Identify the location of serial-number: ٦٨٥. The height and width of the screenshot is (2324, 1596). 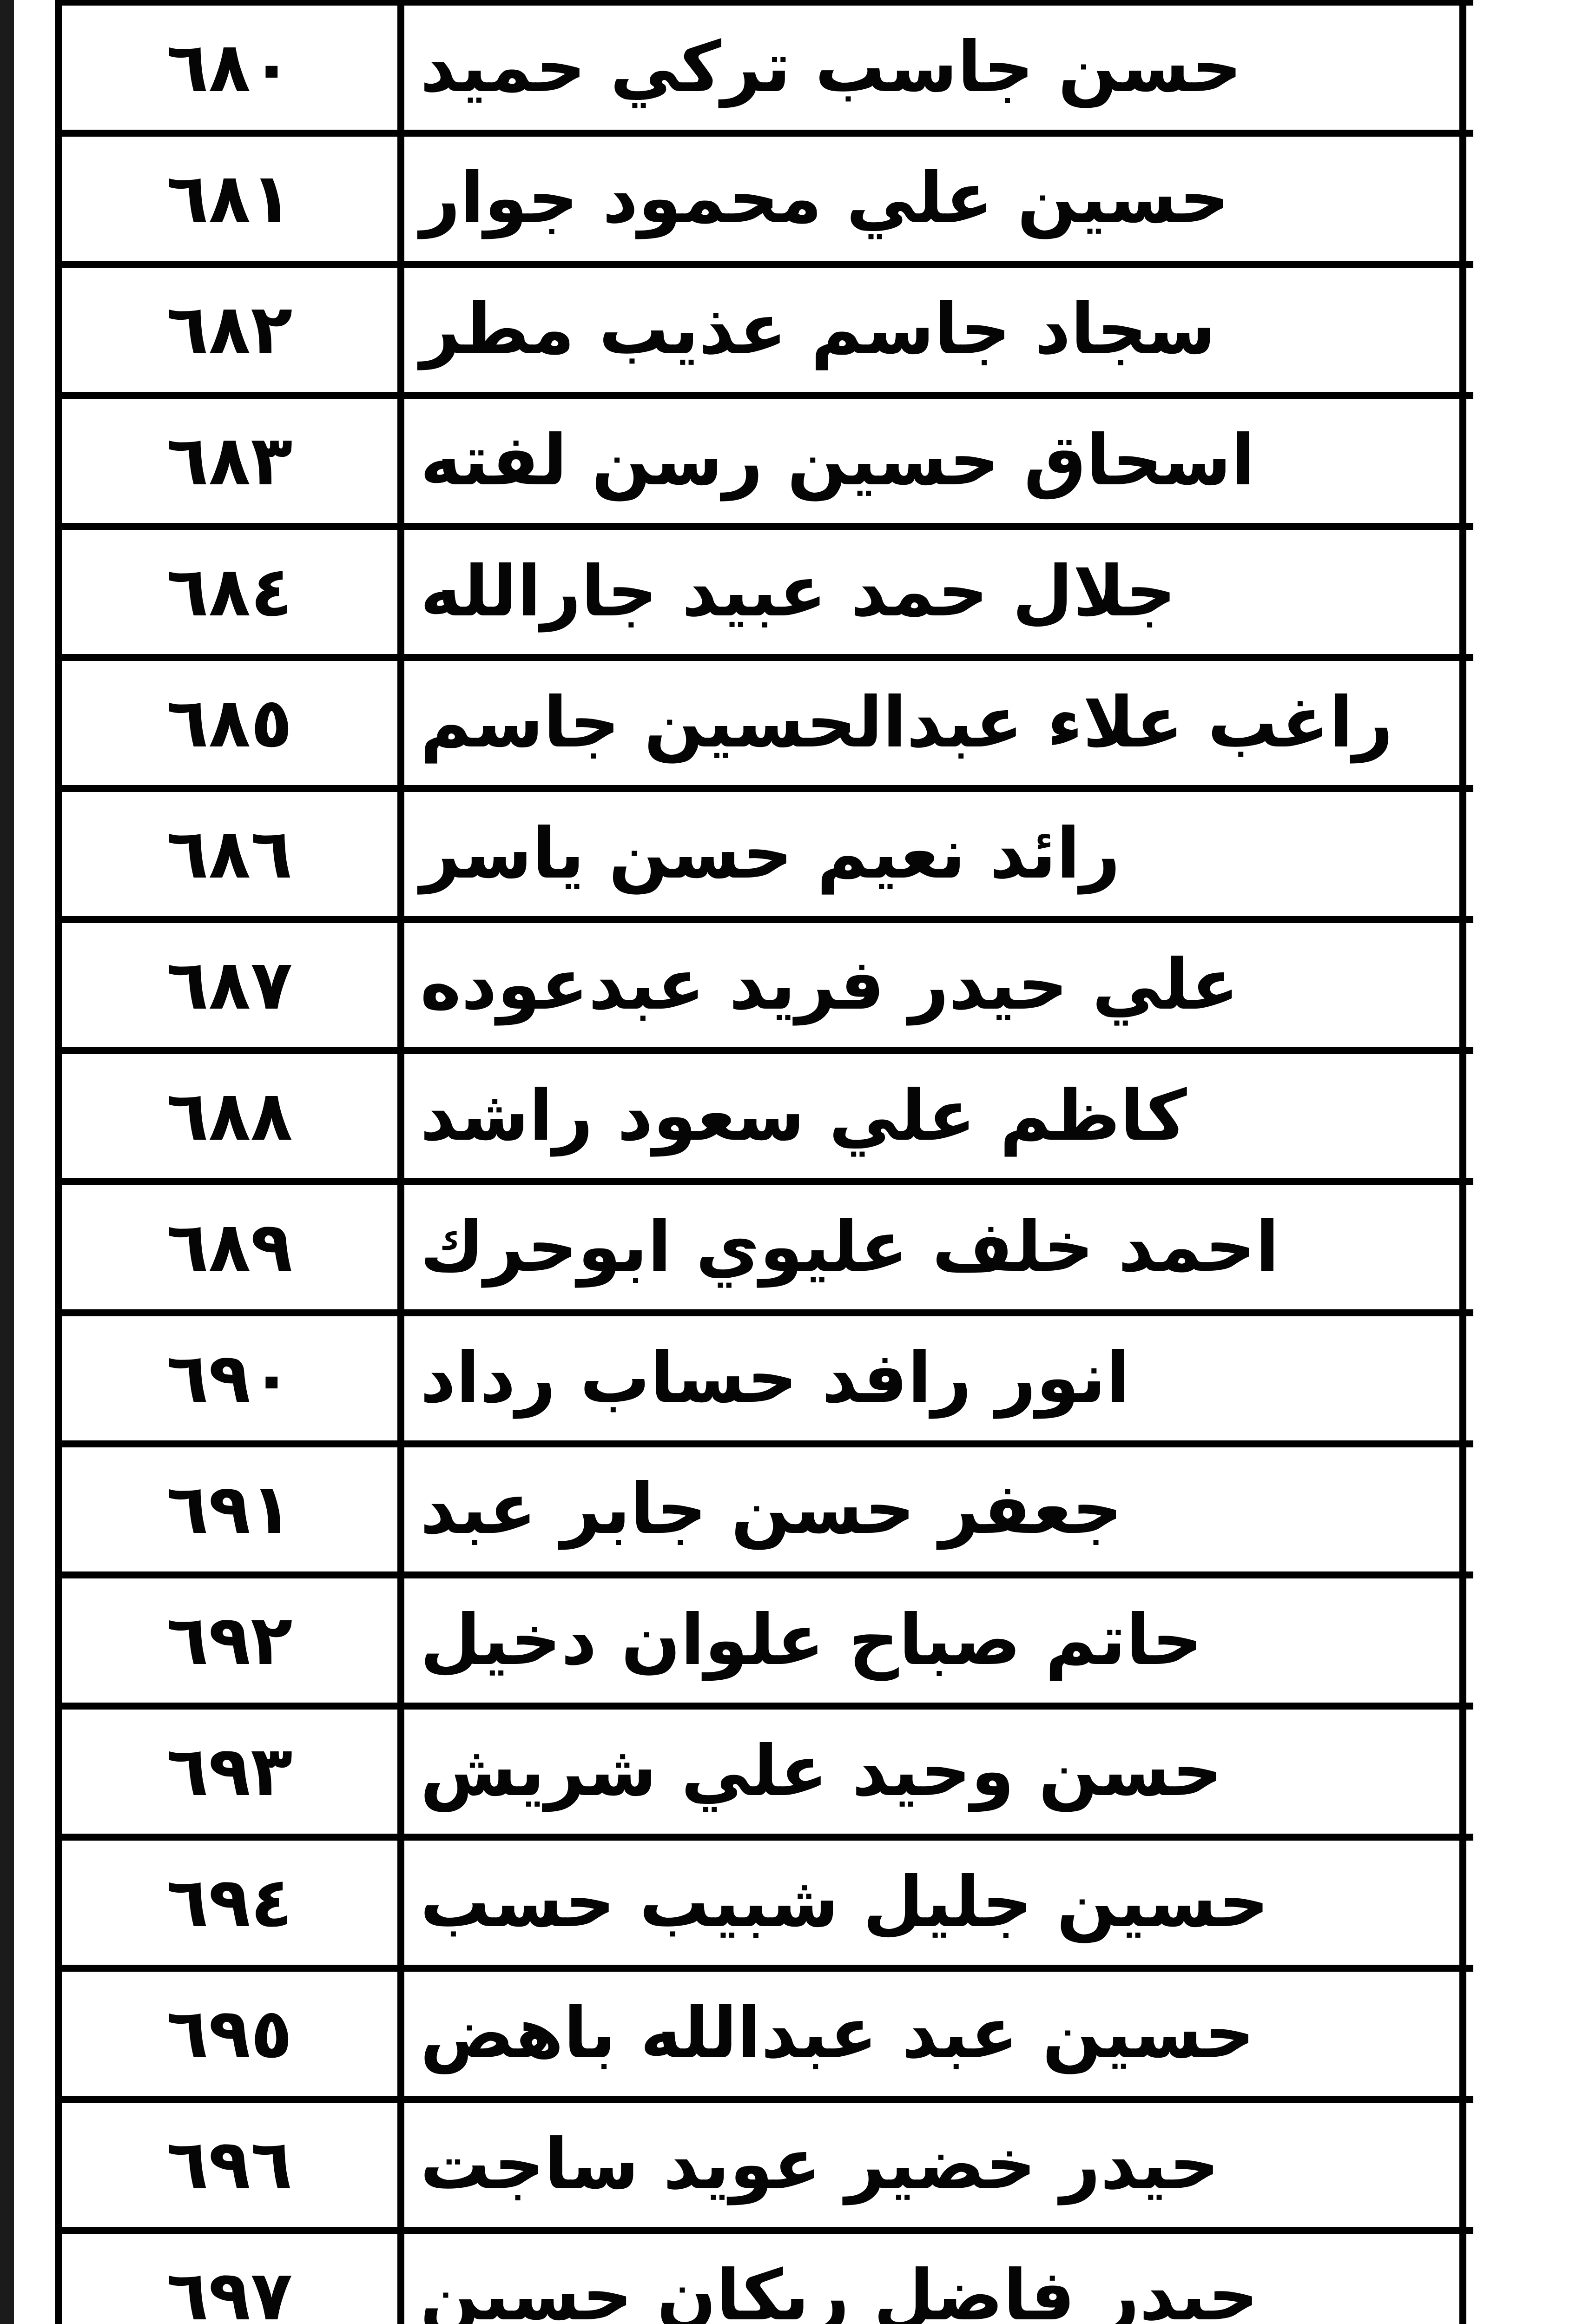
(229, 723).